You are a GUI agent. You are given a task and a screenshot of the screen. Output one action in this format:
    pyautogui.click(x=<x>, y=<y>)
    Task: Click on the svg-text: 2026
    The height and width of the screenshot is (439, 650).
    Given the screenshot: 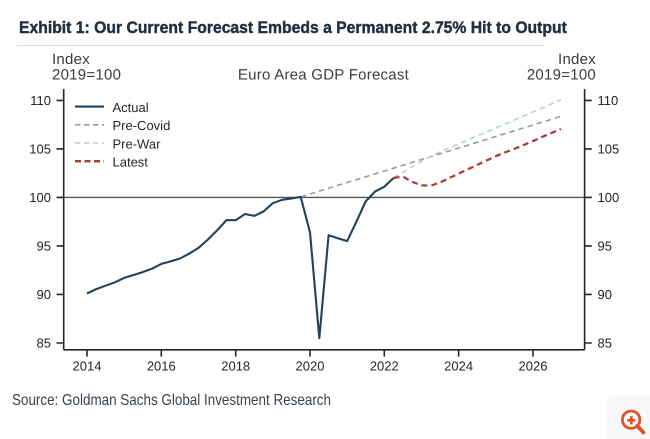 What is the action you would take?
    pyautogui.click(x=533, y=365)
    